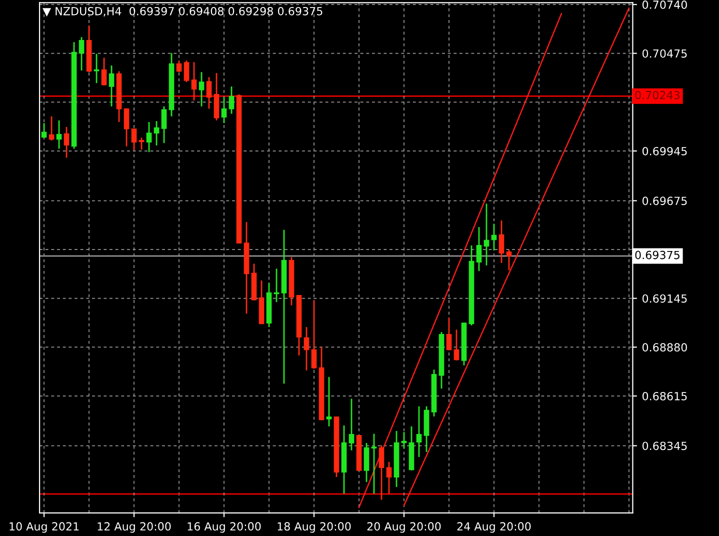 Image resolution: width=719 pixels, height=536 pixels. What do you see at coordinates (657, 255) in the screenshot?
I see `ref-line-label: 0.69375` at bounding box center [657, 255].